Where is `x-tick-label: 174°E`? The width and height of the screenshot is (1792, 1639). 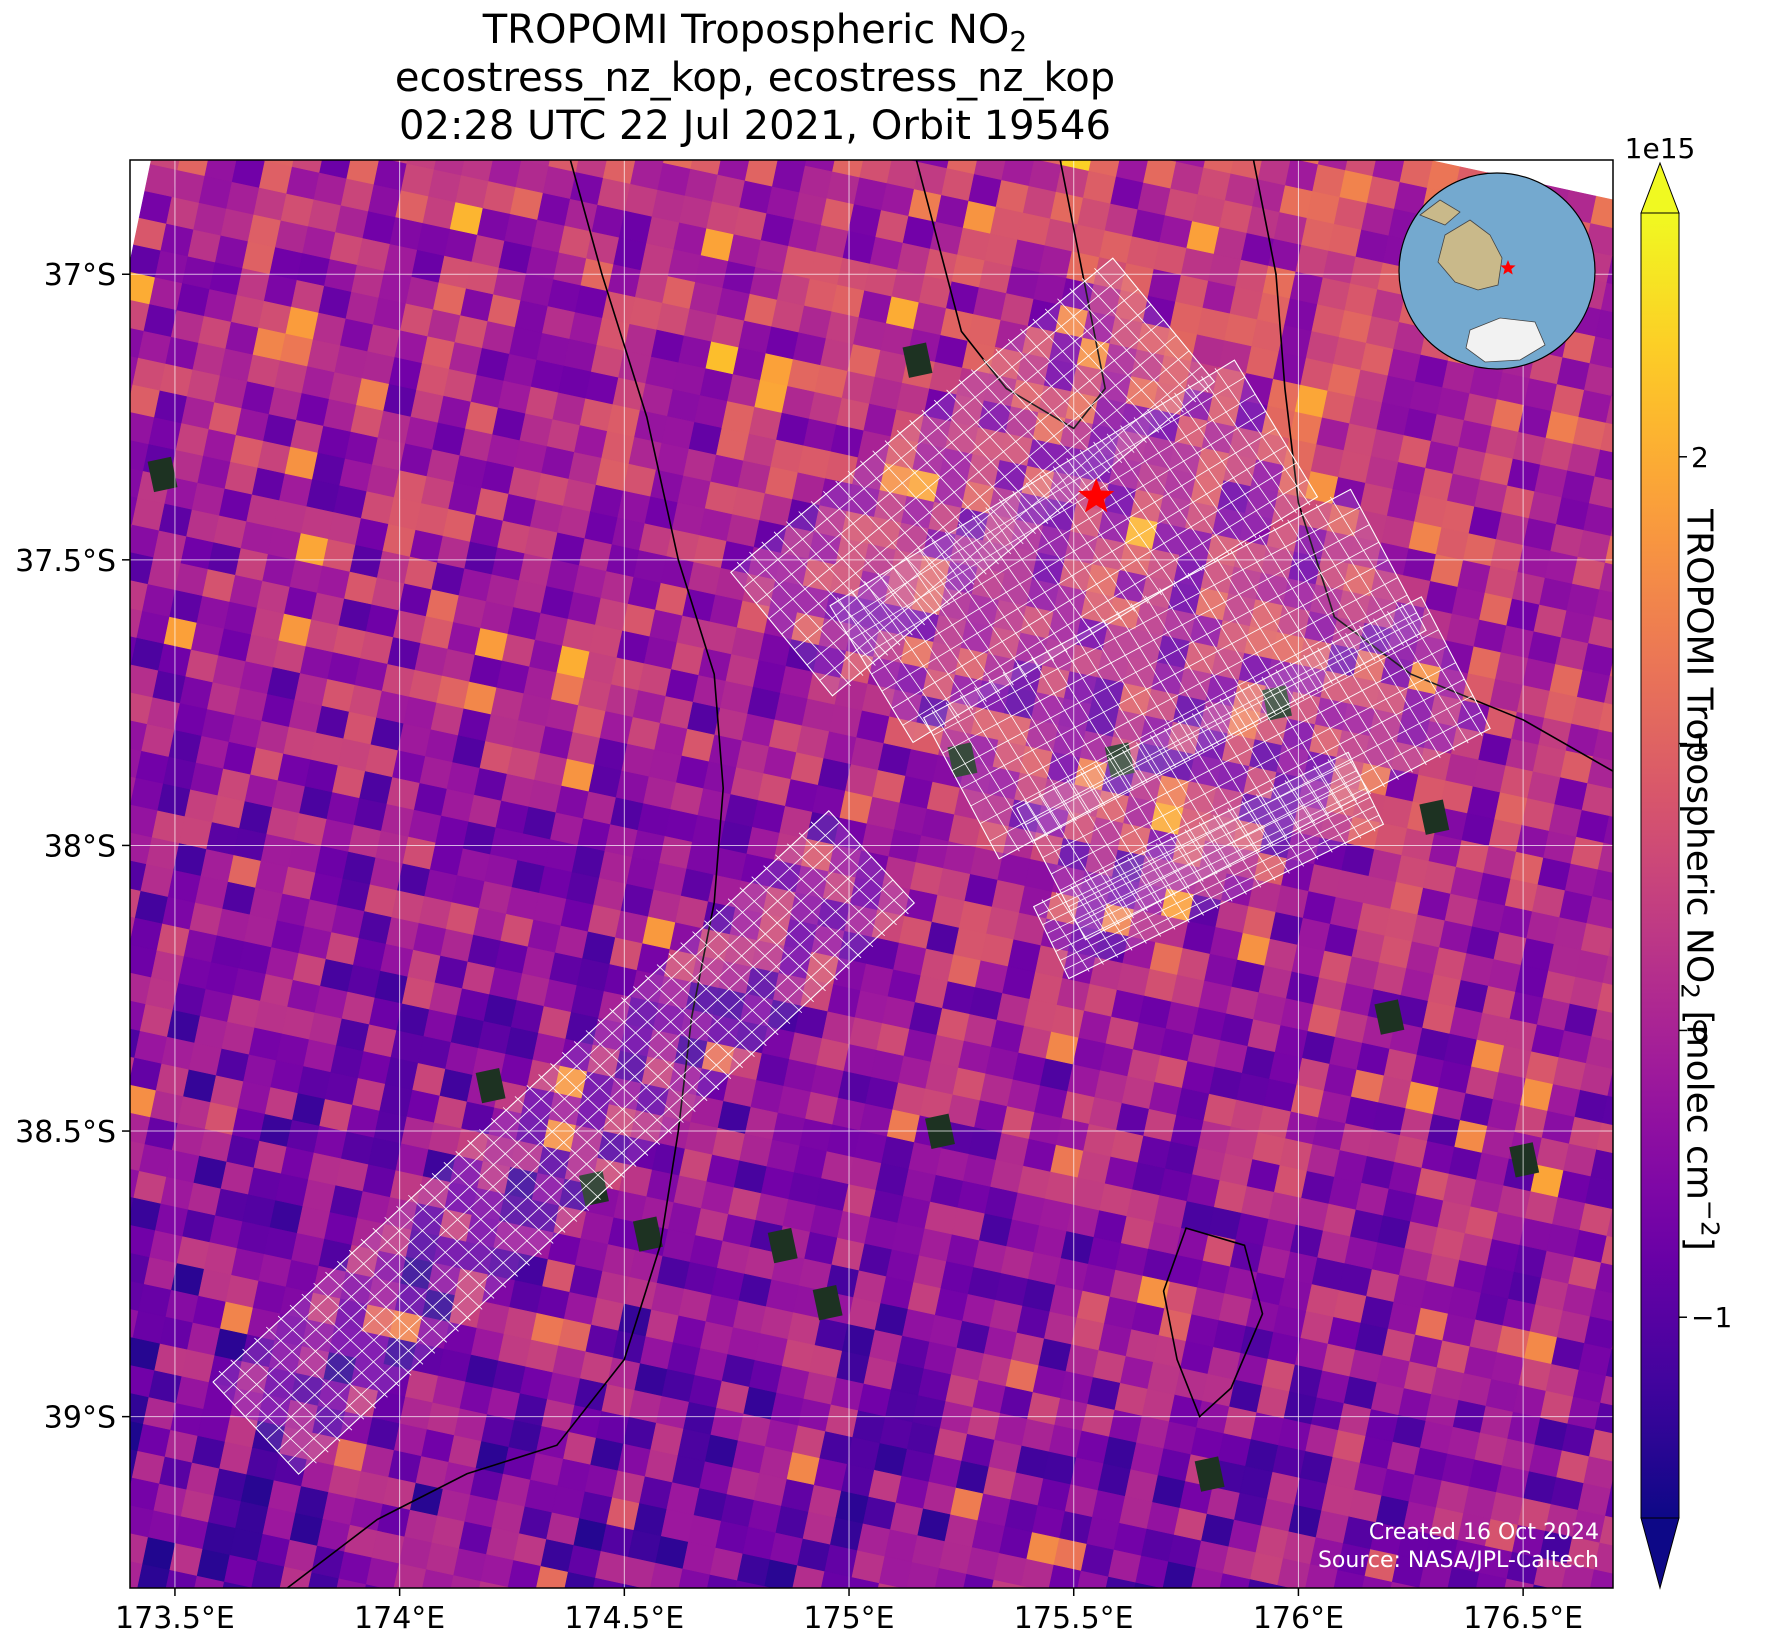 x-tick-label: 174°E is located at coordinates (399, 1618).